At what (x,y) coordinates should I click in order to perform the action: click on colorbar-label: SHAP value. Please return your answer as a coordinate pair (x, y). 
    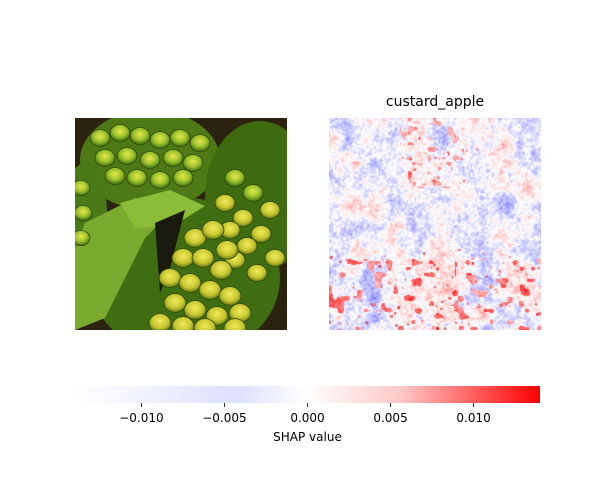
    Looking at the image, I should click on (307, 437).